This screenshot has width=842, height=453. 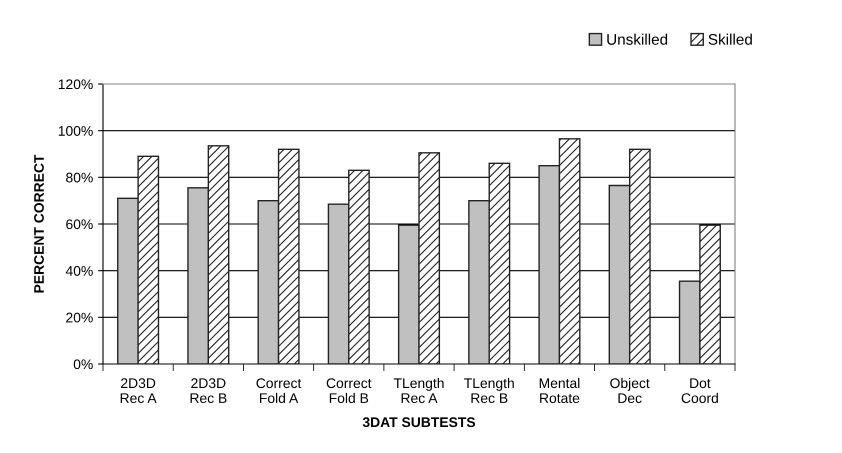 What do you see at coordinates (79, 224) in the screenshot?
I see `y-tick-label: 60%` at bounding box center [79, 224].